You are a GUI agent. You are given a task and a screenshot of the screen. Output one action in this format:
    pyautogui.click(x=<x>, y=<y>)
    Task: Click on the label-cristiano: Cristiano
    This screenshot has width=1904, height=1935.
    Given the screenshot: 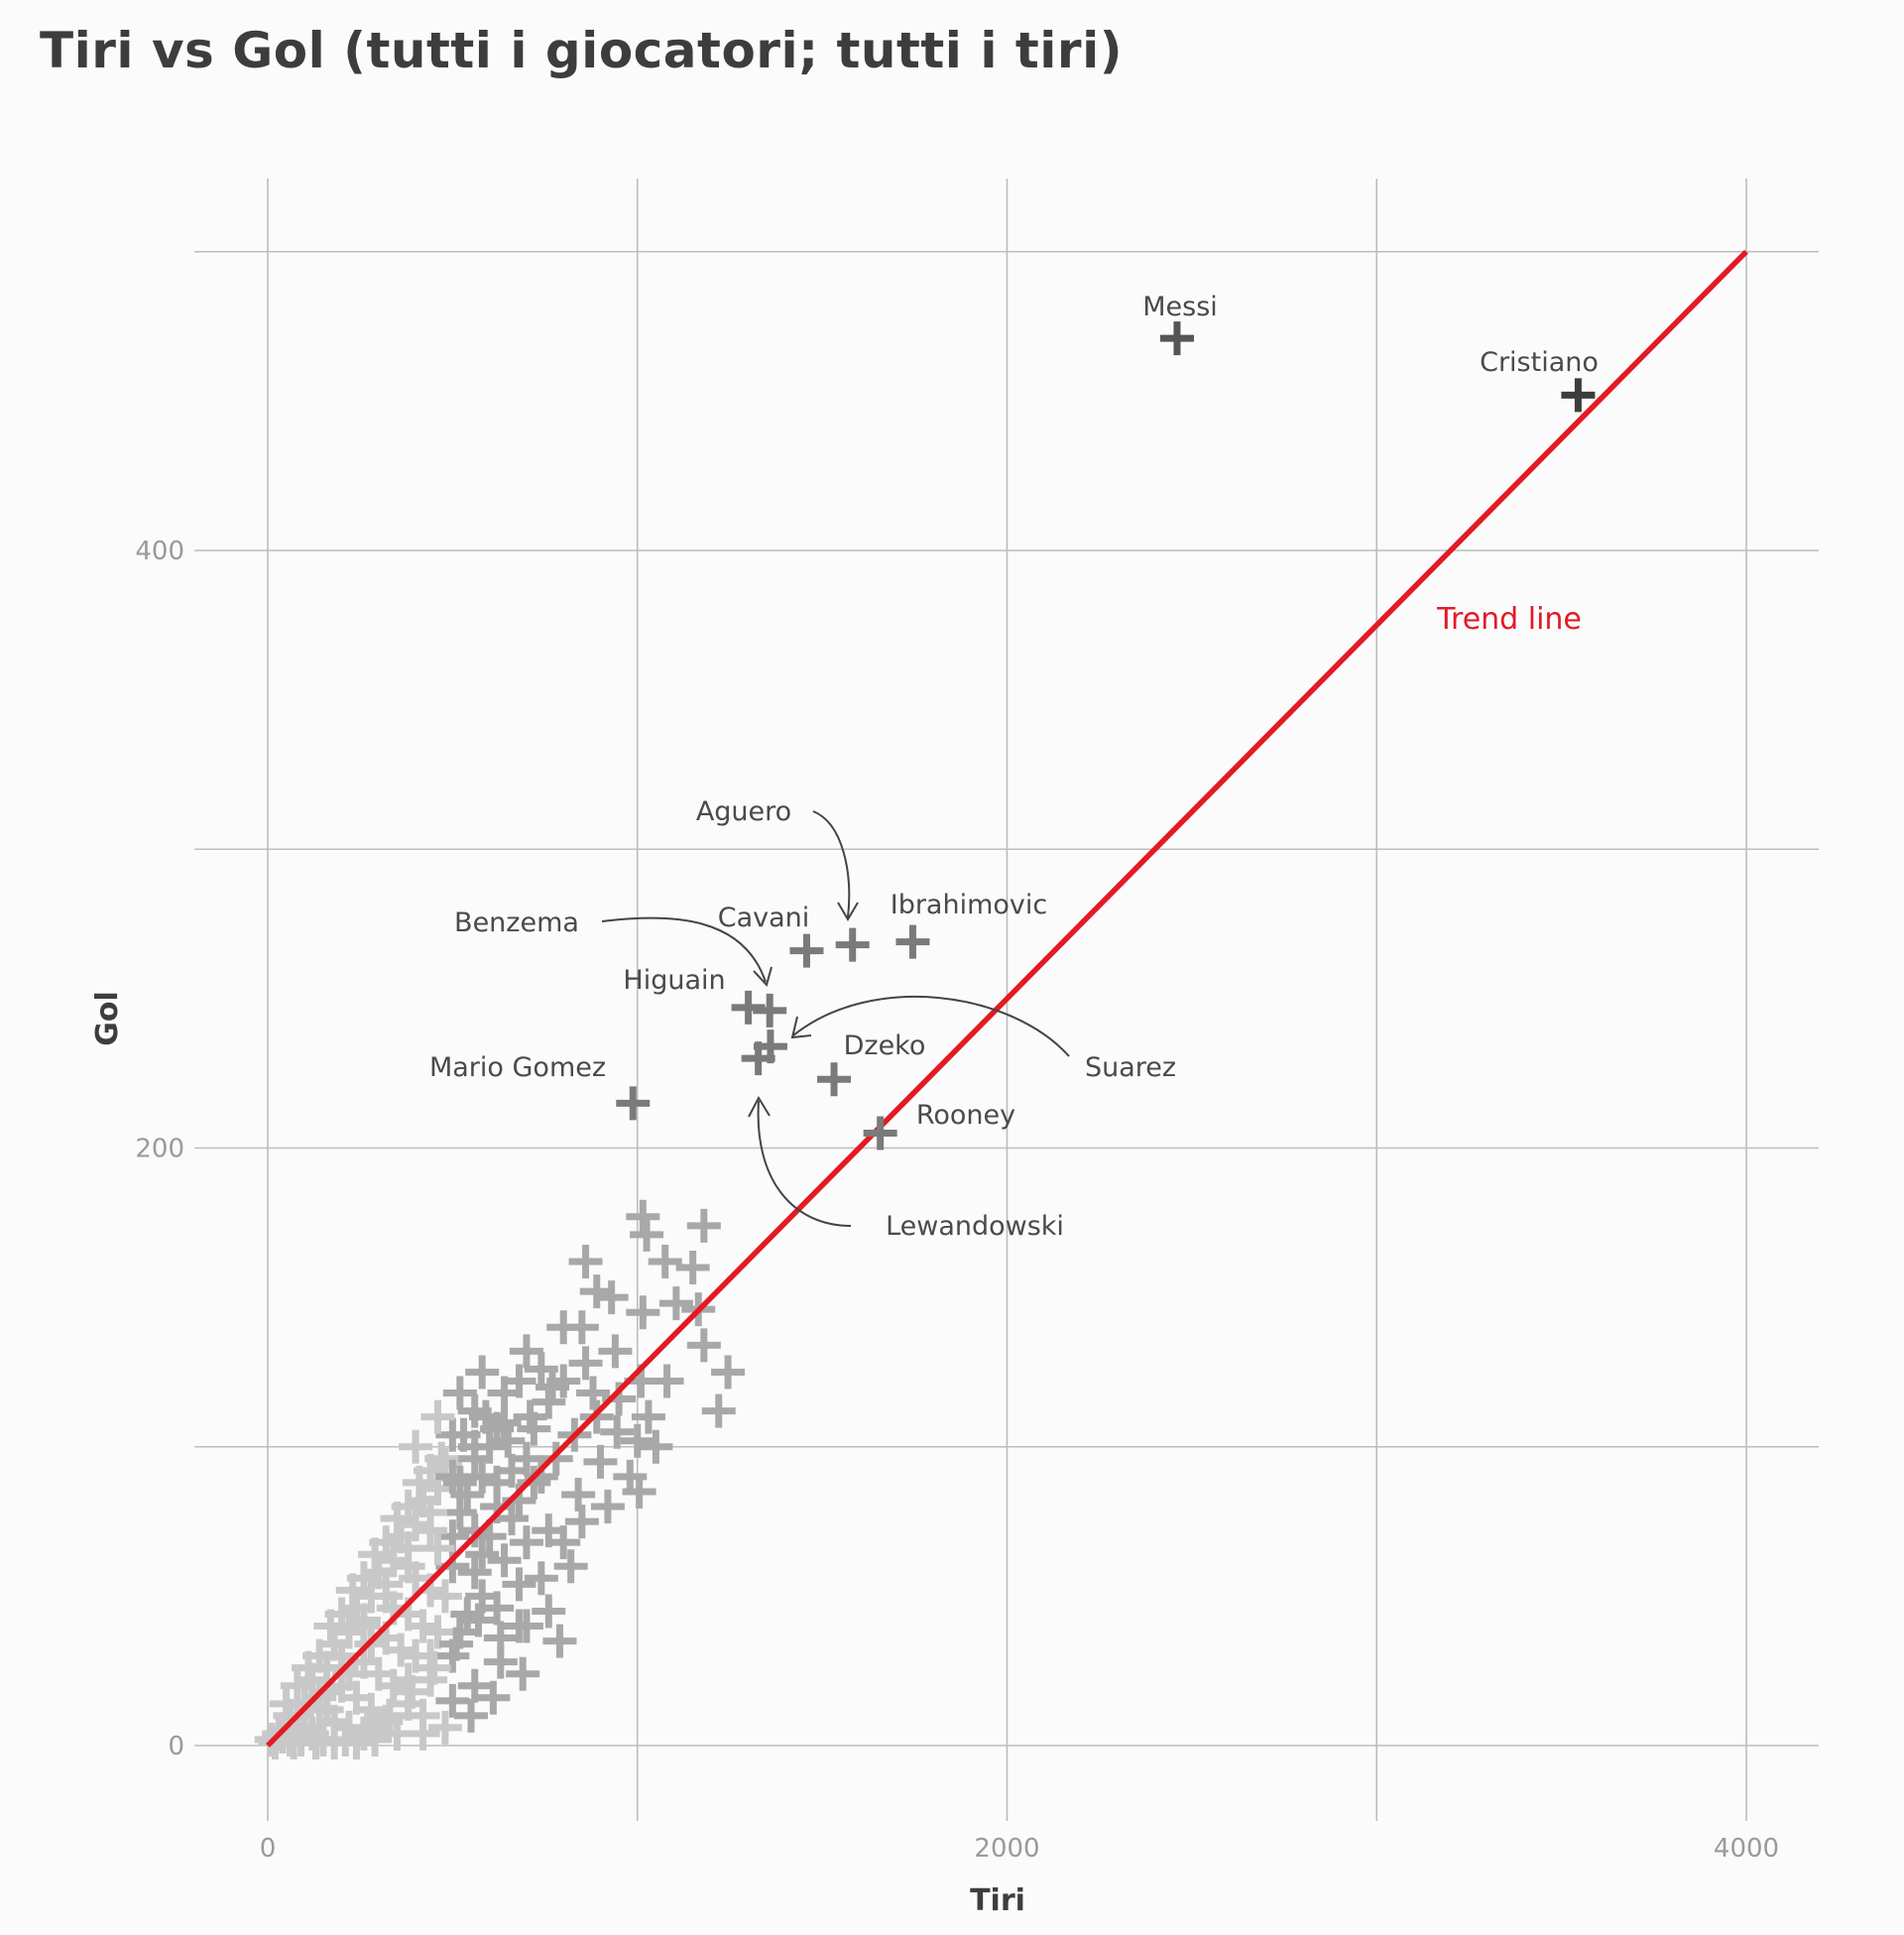 What is the action you would take?
    pyautogui.click(x=1539, y=362)
    